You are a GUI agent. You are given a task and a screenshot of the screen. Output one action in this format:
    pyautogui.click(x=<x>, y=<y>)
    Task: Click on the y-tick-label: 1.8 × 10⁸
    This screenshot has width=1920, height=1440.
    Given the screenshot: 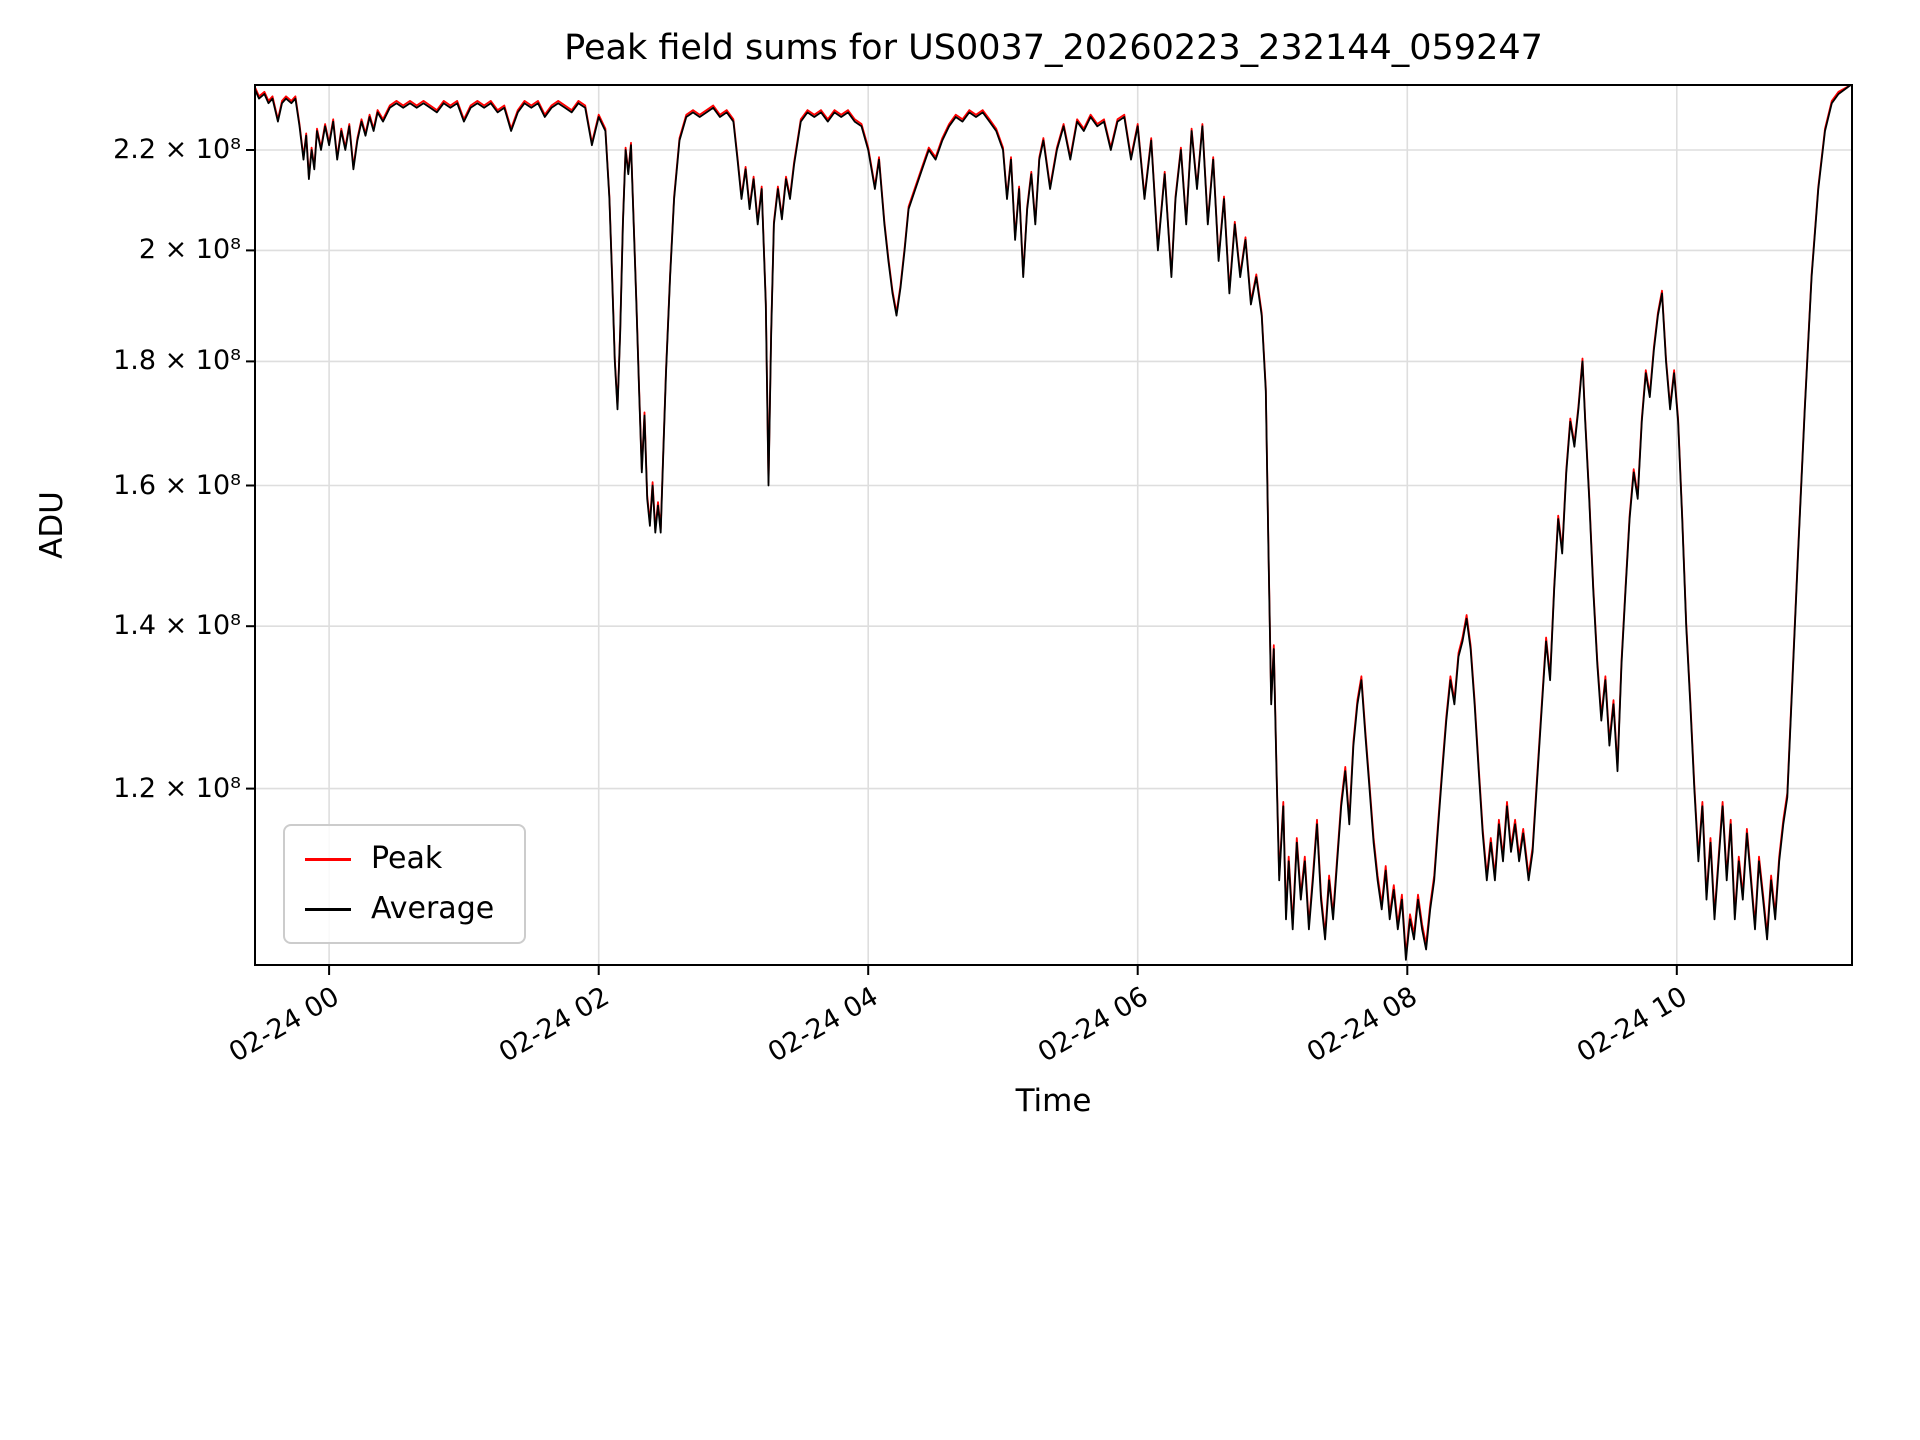 What is the action you would take?
    pyautogui.click(x=177, y=361)
    